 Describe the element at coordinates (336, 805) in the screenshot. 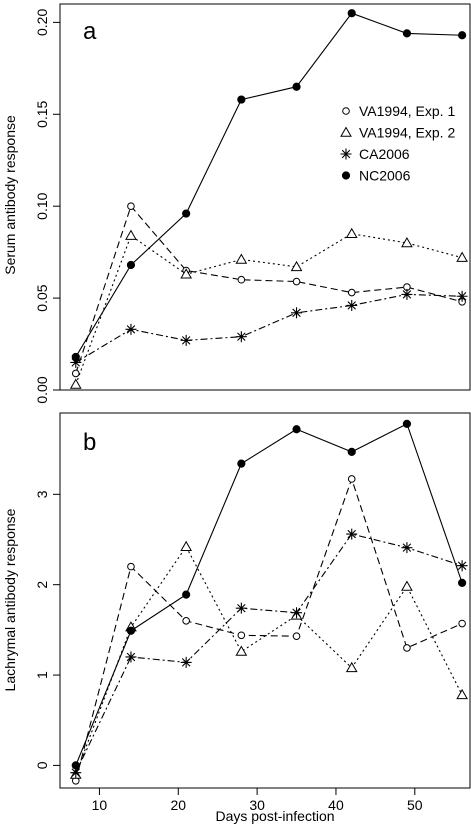

I see `x-tick-label: 40` at that location.